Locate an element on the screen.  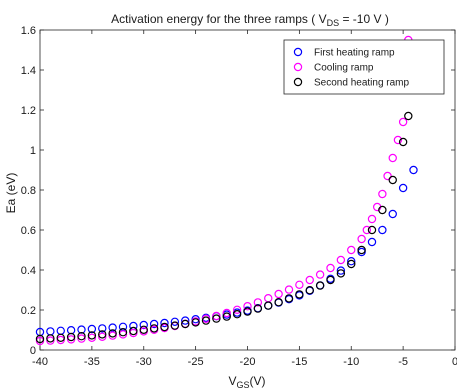
y-tick-label: 0.4 is located at coordinates (28, 271).